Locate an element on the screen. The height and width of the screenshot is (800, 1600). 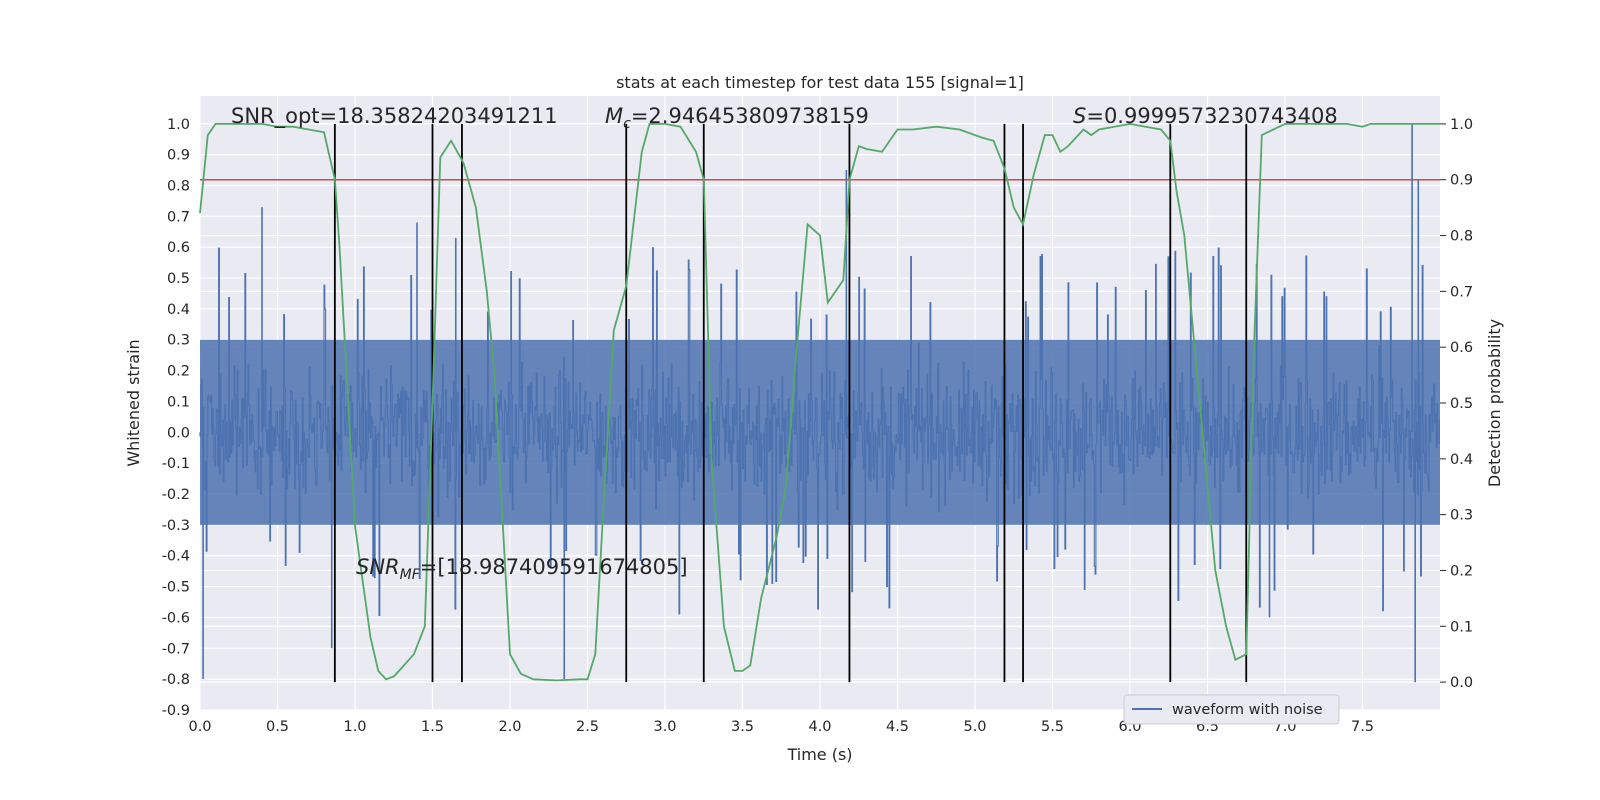
x-axis-title: Time (s) is located at coordinates (819, 754).